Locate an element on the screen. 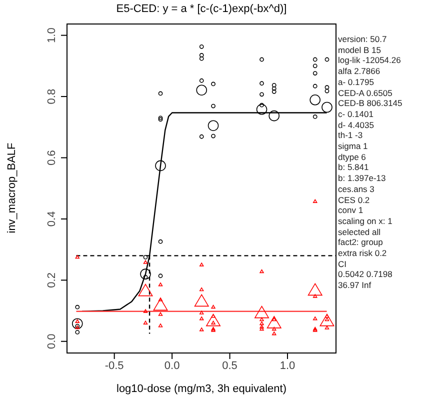 The width and height of the screenshot is (430, 404). text: CI is located at coordinates (343, 264).